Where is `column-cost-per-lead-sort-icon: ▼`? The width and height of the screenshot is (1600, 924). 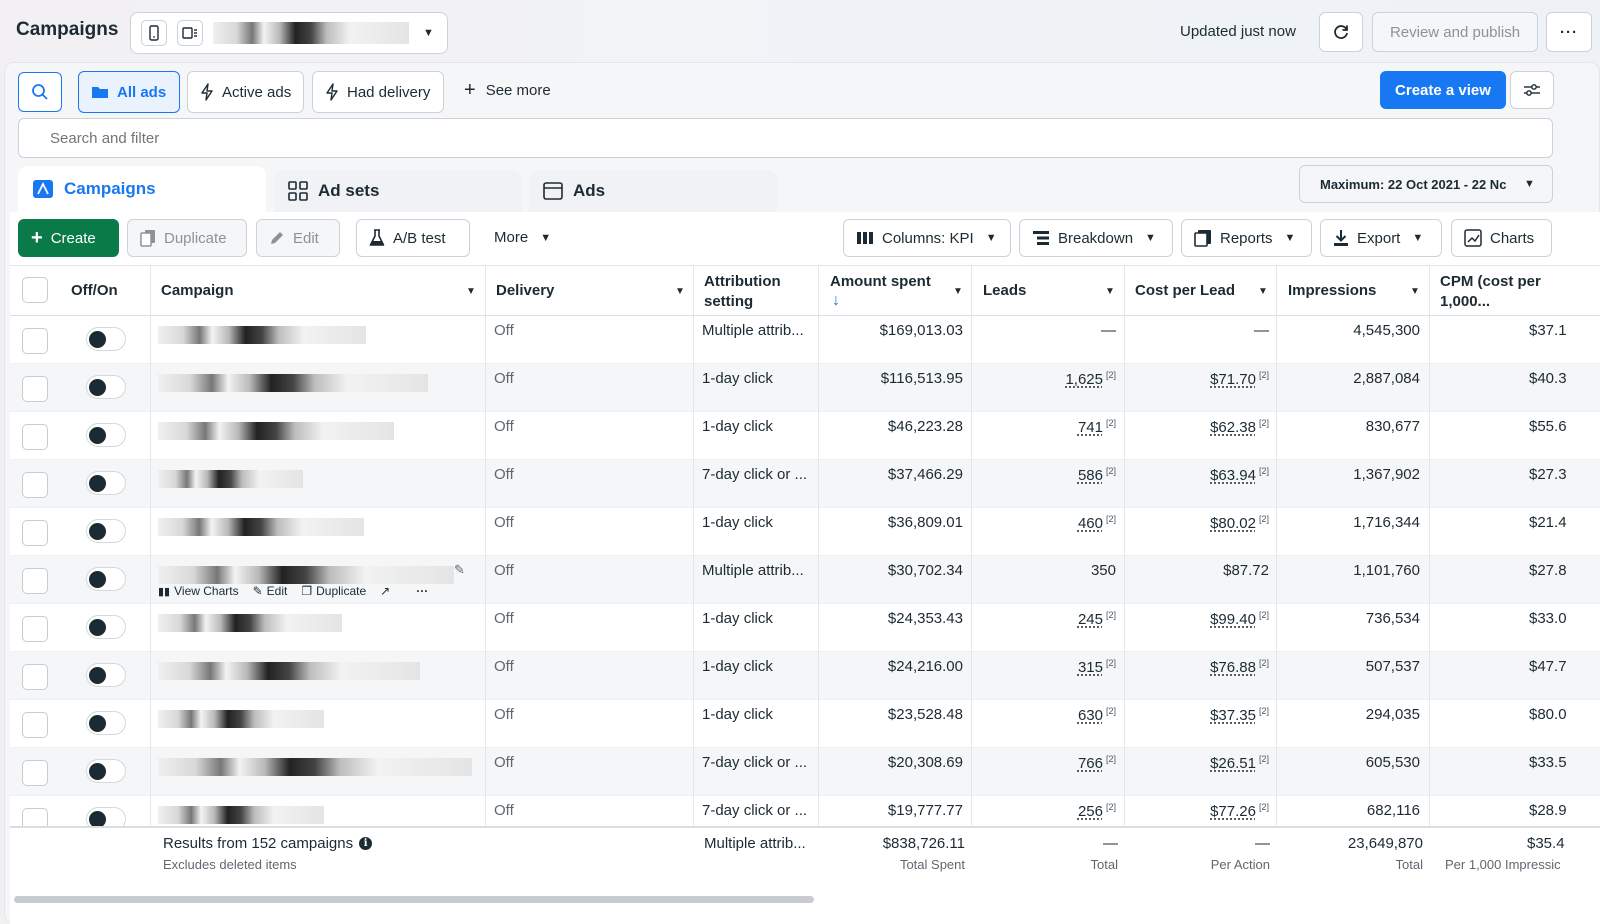 column-cost-per-lead-sort-icon: ▼ is located at coordinates (1263, 291).